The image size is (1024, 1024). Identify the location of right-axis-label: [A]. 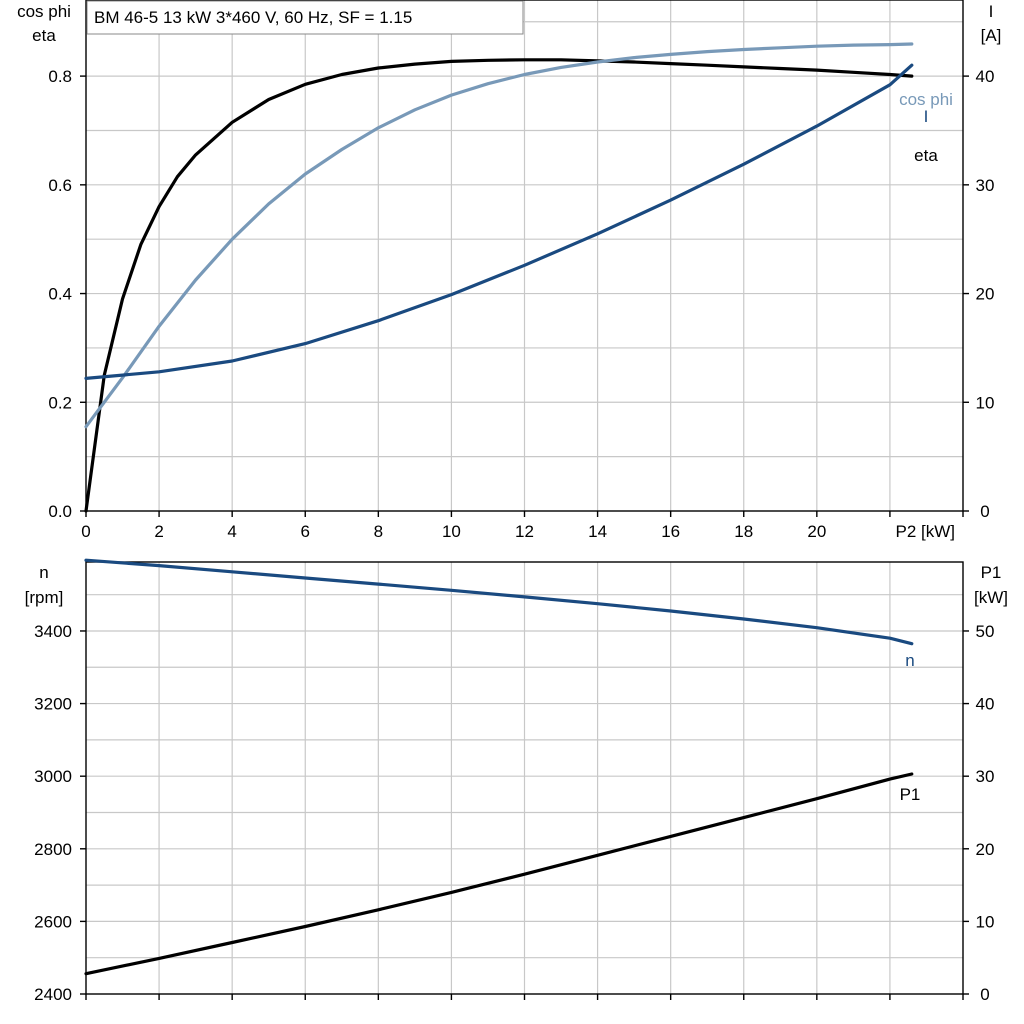
(991, 35).